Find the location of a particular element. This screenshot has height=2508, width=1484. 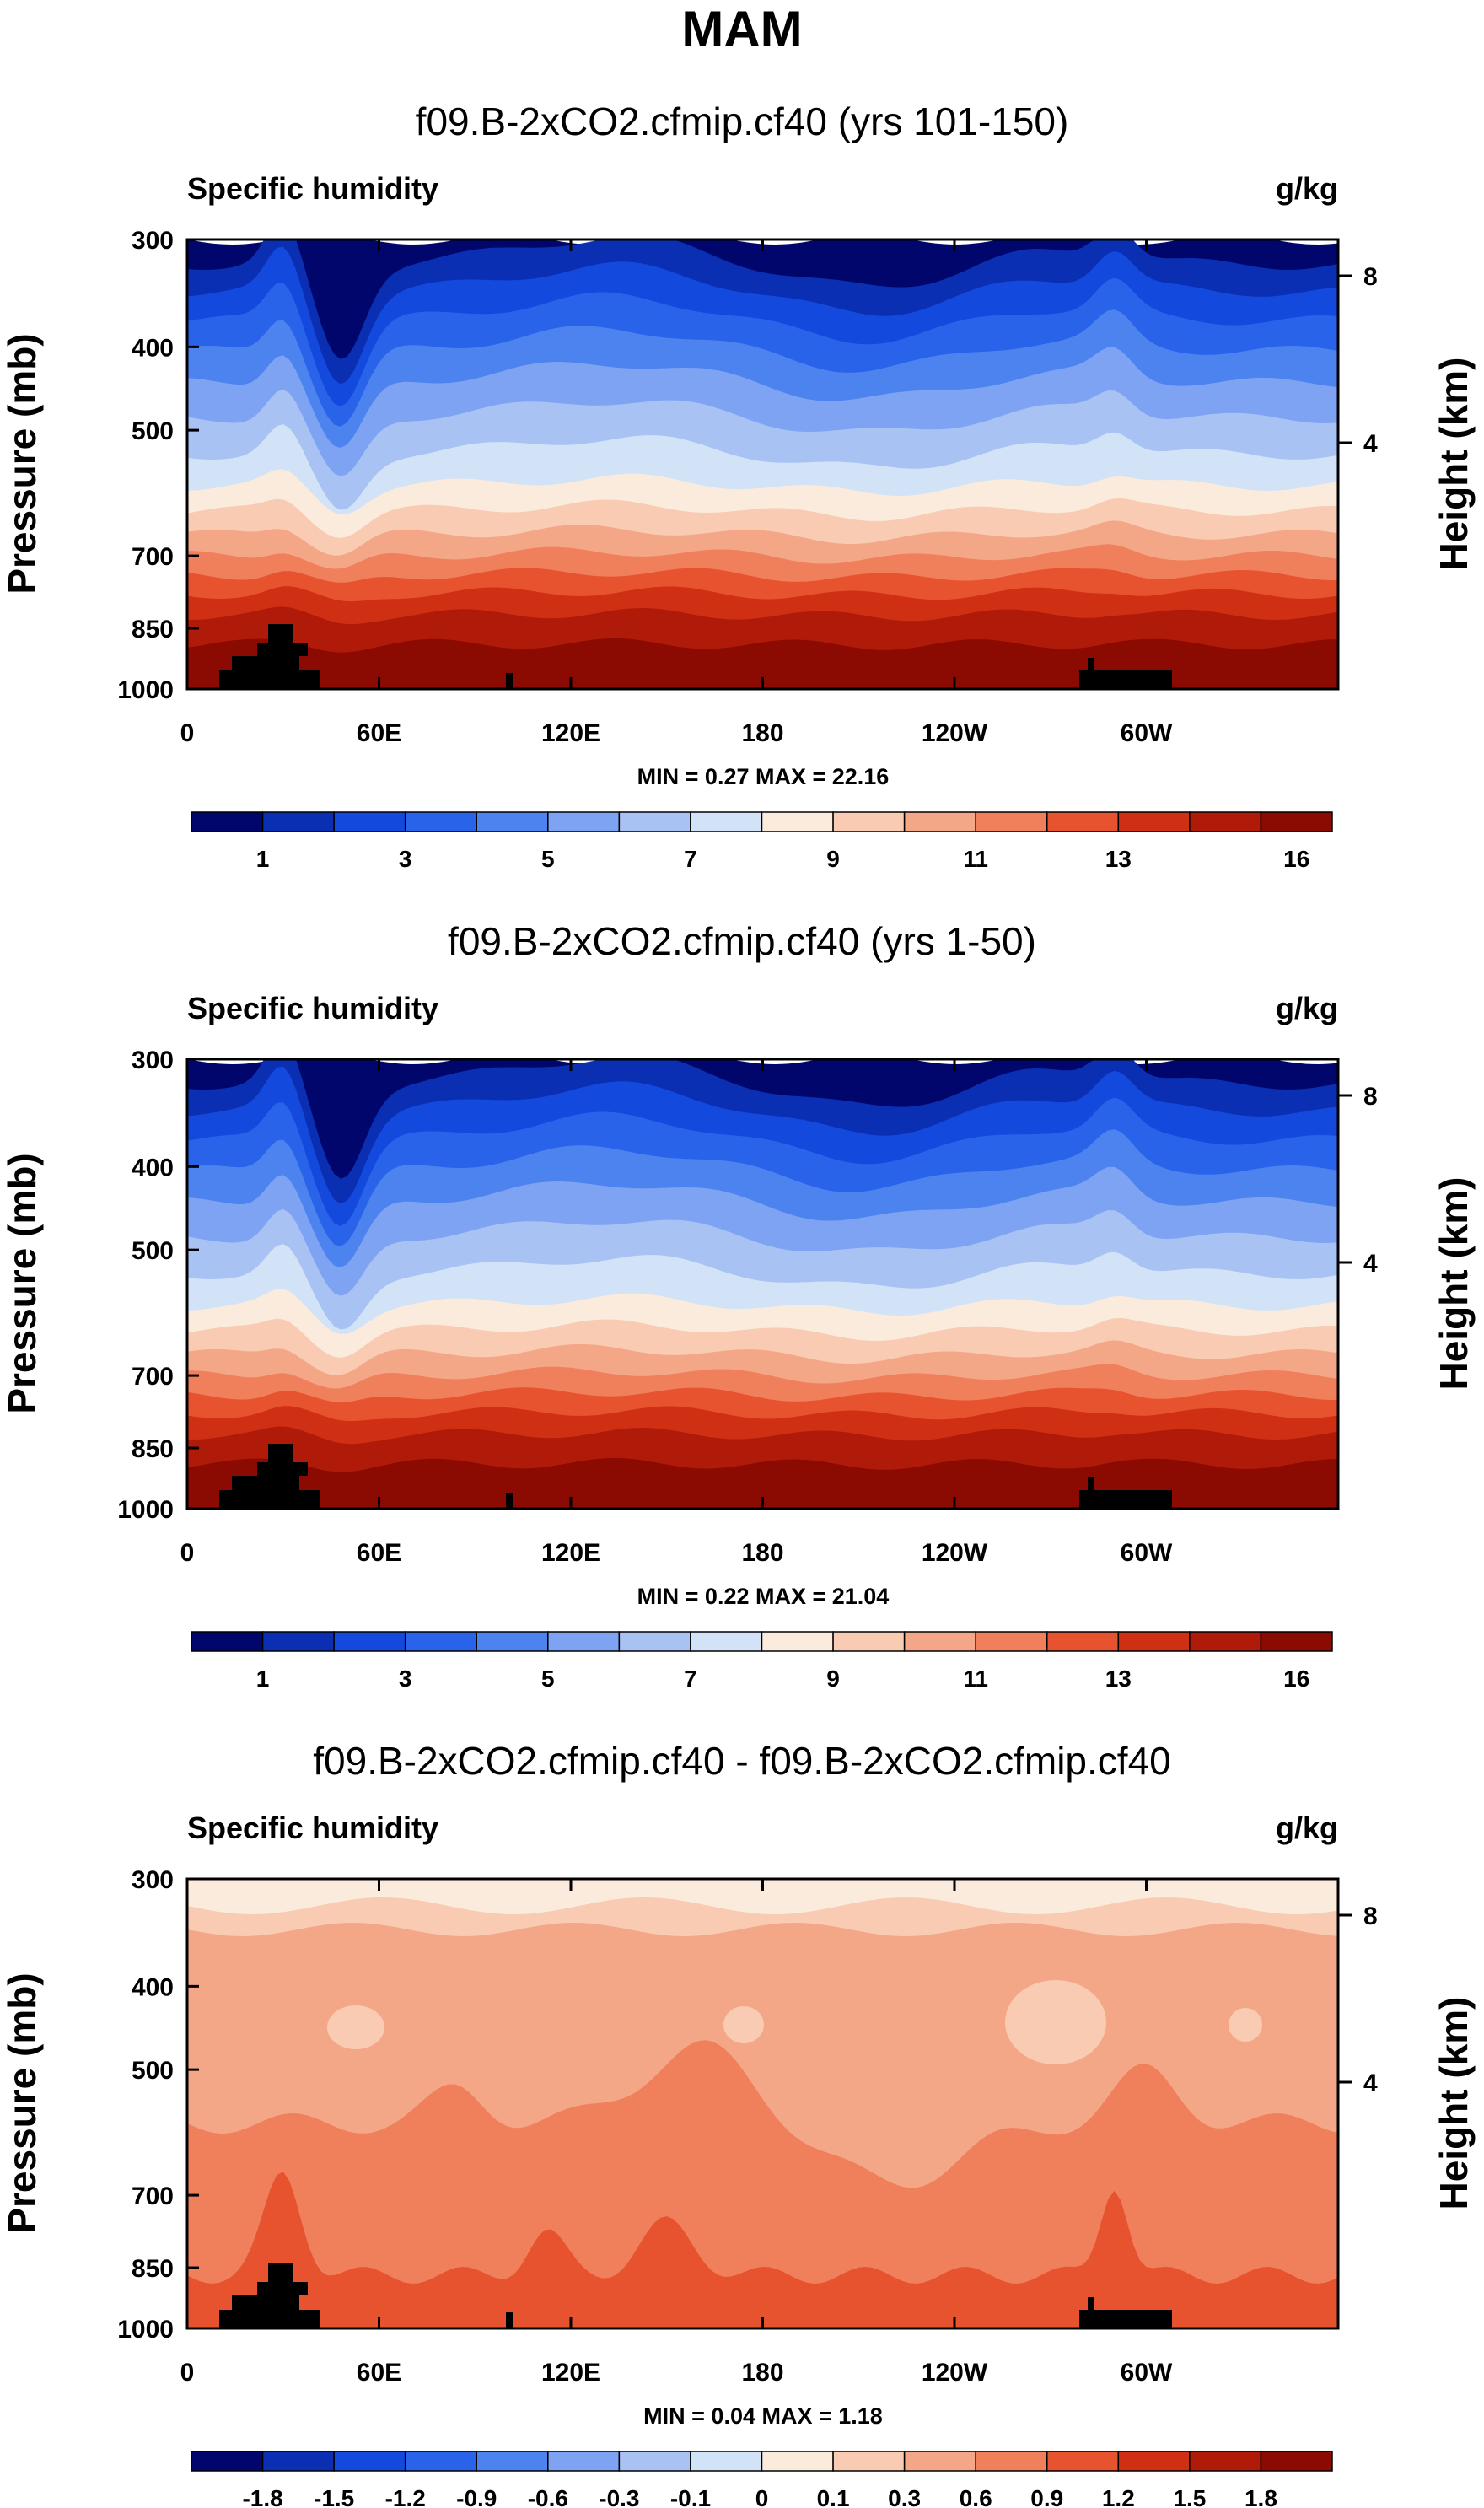

y-tick-label: 700 is located at coordinates (153, 2196).